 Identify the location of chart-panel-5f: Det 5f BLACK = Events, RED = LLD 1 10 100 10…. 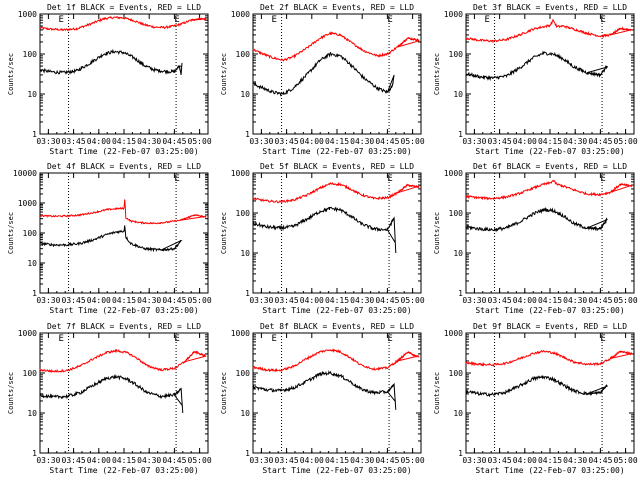
(322, 238).